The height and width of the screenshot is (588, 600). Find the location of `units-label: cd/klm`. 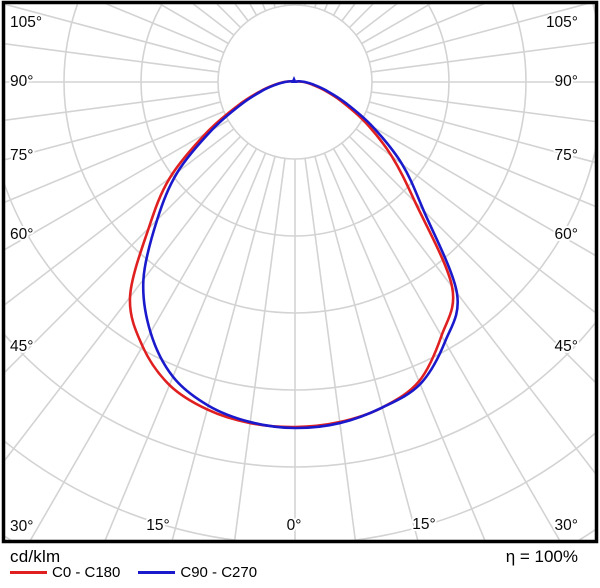

units-label: cd/klm is located at coordinates (35, 556).